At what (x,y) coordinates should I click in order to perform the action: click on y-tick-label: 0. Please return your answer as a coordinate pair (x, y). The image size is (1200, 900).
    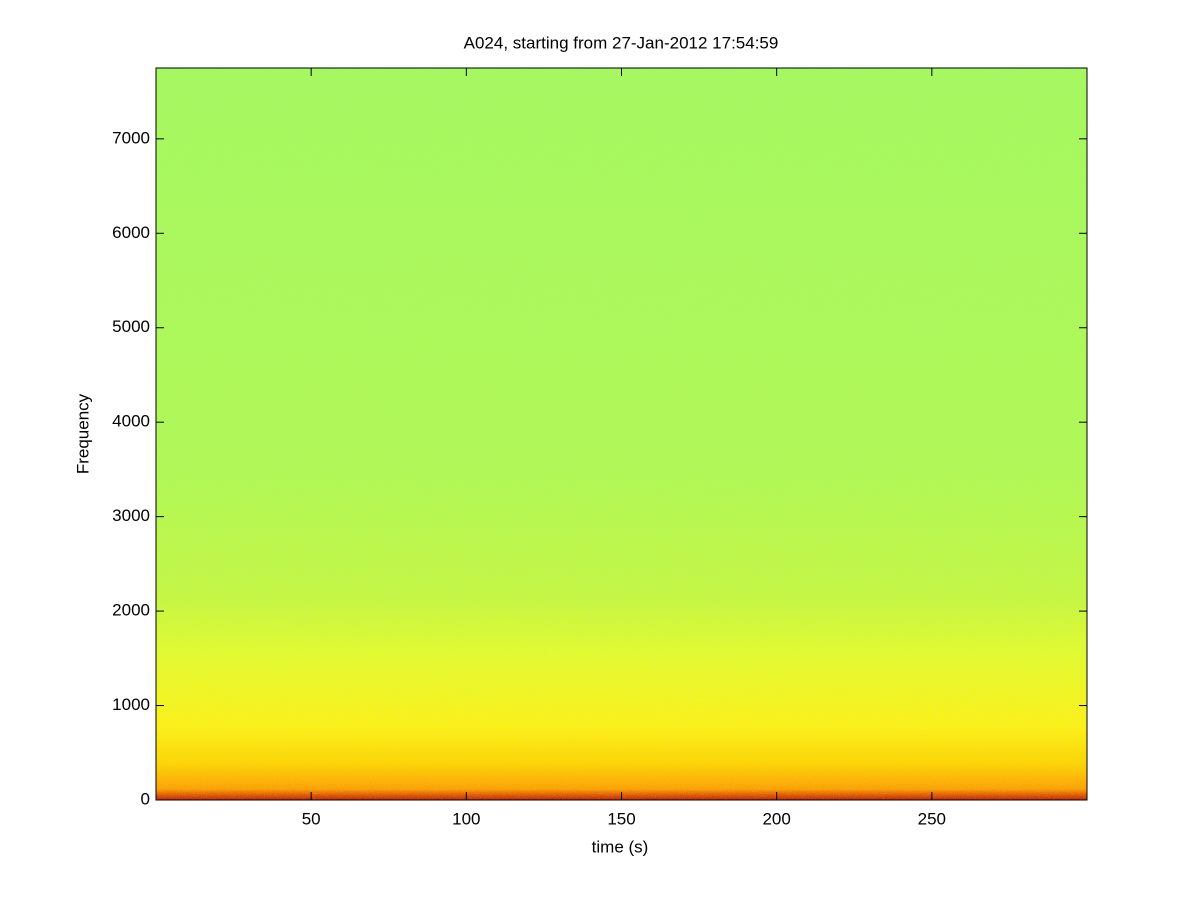
    Looking at the image, I should click on (145, 798).